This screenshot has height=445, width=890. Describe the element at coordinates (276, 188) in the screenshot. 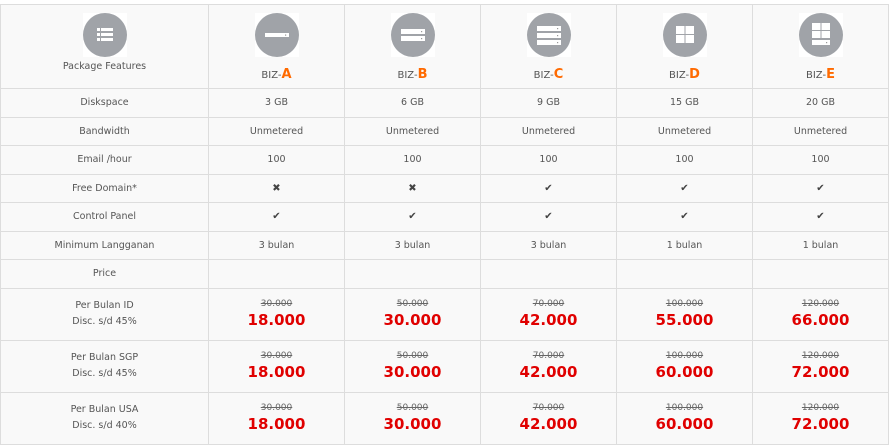

I see `feature-cell: ✖` at that location.